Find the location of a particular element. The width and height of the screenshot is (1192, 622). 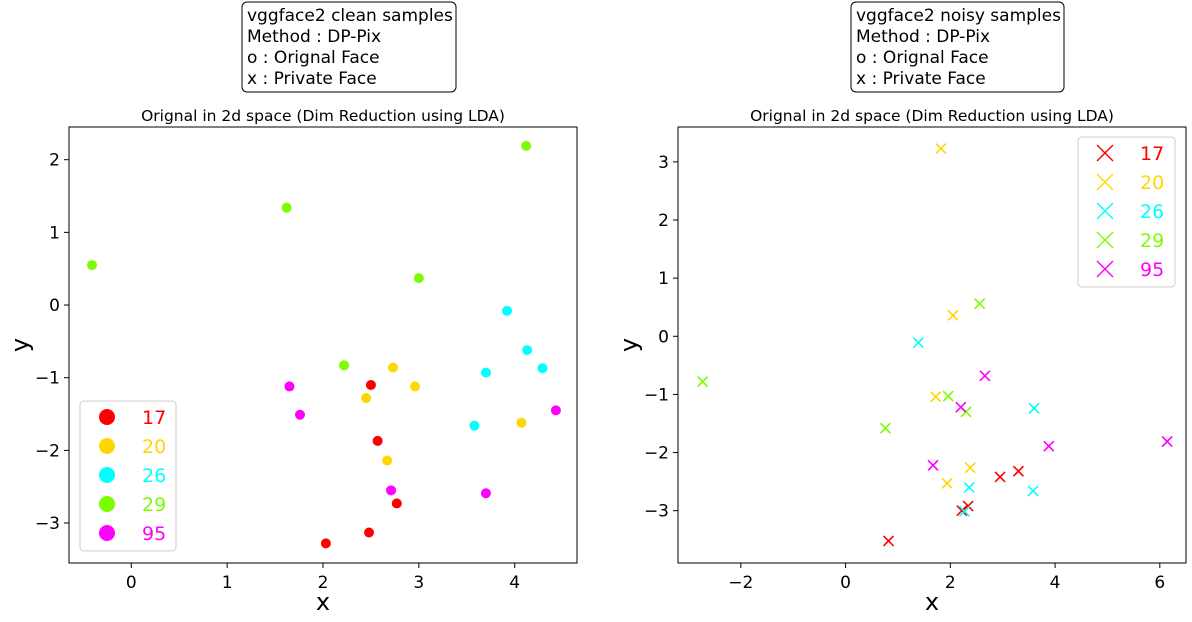

left-x-tick-label: 1 is located at coordinates (227, 583).